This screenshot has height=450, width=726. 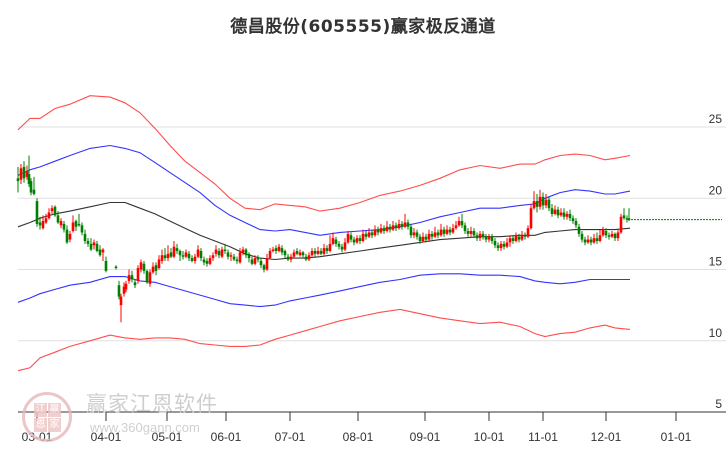 What do you see at coordinates (716, 262) in the screenshot?
I see `y-tick-label: 15` at bounding box center [716, 262].